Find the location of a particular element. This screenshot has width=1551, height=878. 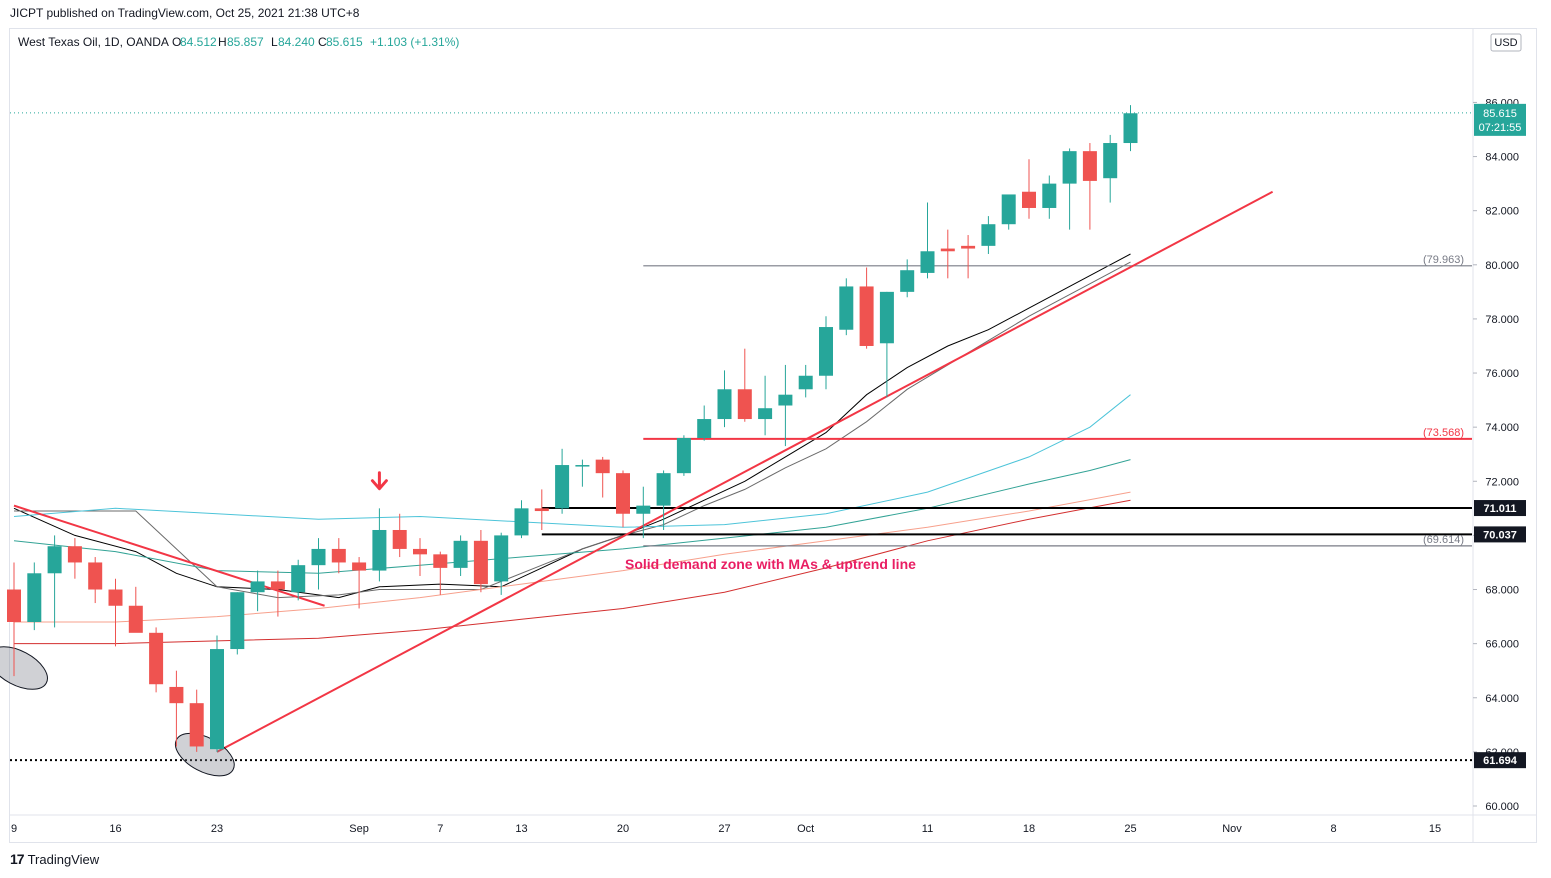

moving-average-line is located at coordinates (572, 557).